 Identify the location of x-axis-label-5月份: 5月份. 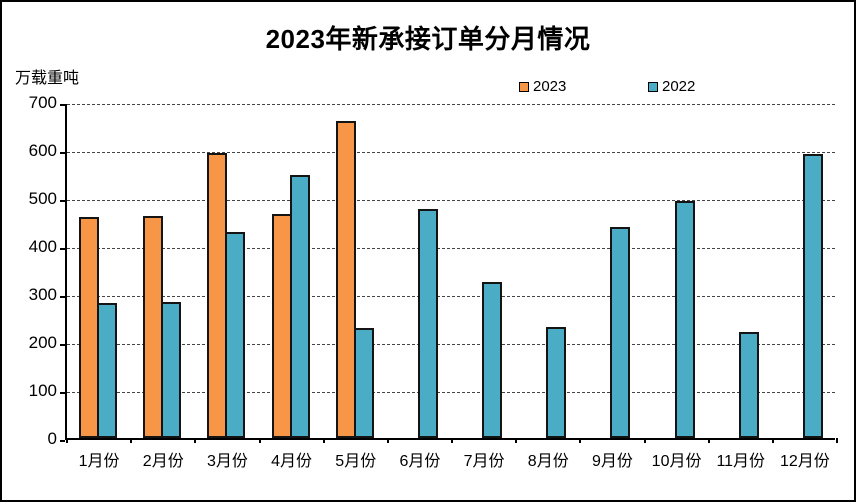
(356, 461).